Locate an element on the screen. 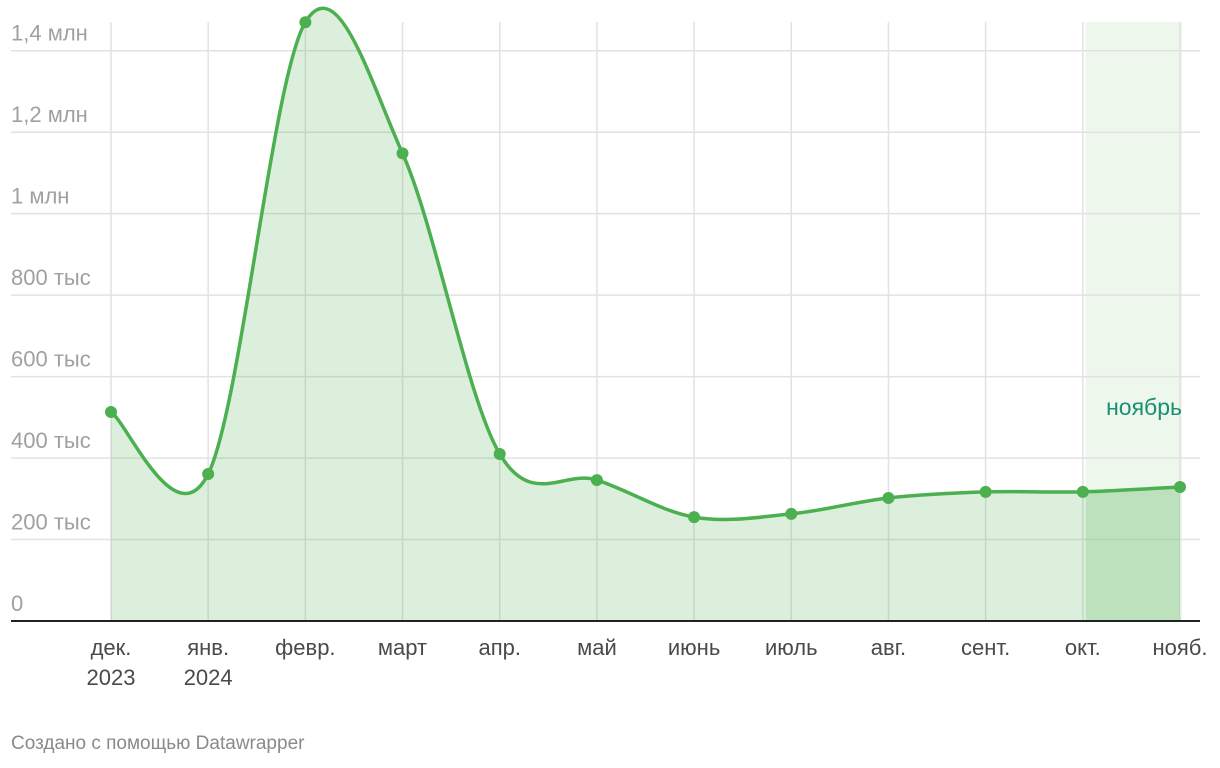 This screenshot has height=768, width=1220. y-tick-label: 800 тыс is located at coordinates (51, 277).